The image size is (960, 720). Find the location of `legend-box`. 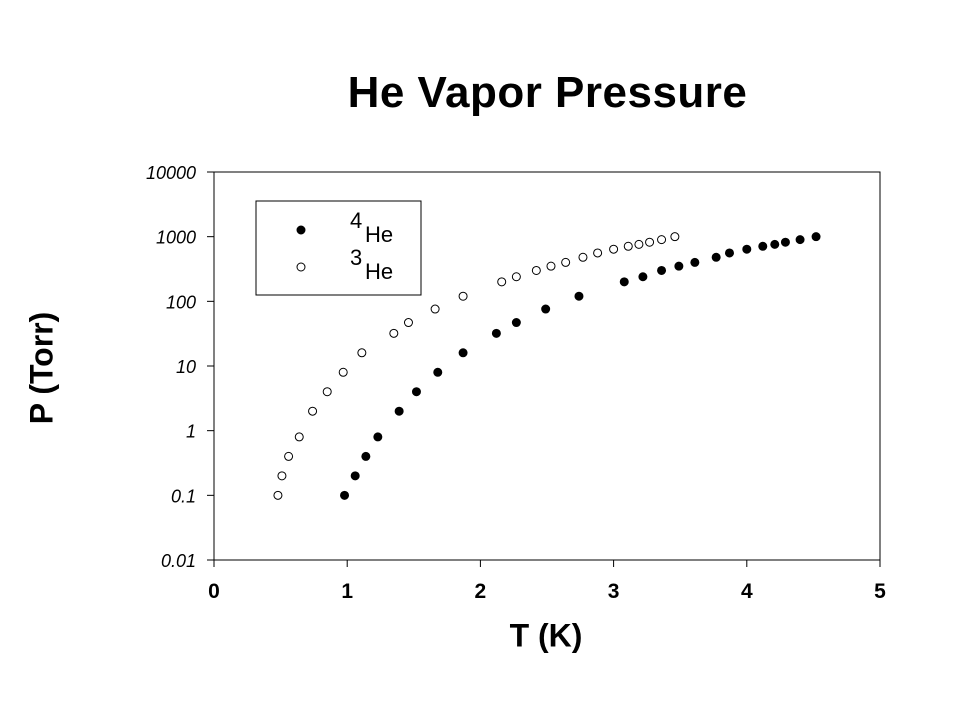

legend-box is located at coordinates (338, 248).